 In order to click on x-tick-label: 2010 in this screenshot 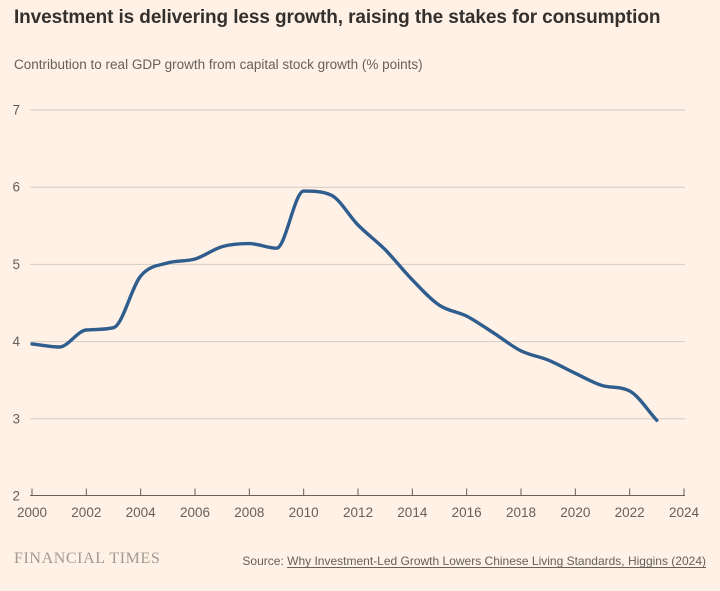, I will do `click(304, 512)`.